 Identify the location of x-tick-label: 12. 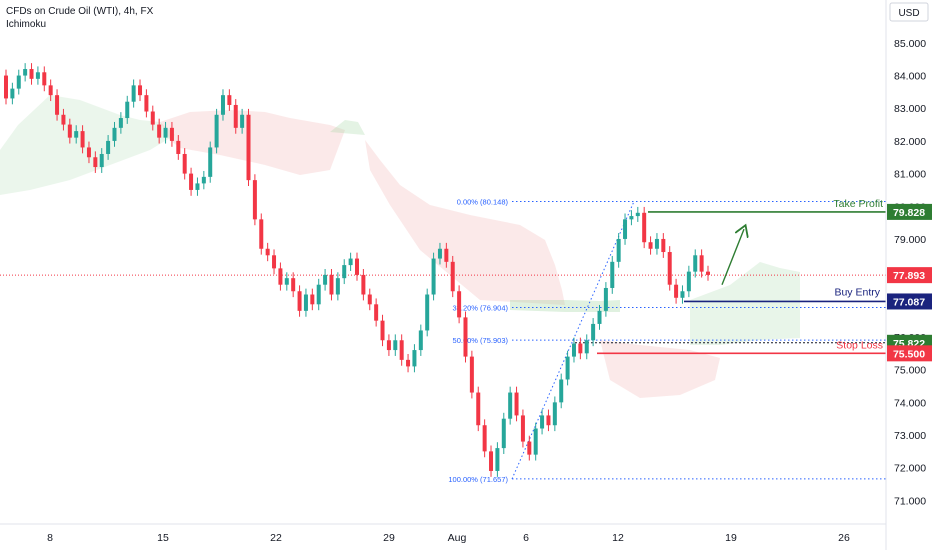
(618, 538).